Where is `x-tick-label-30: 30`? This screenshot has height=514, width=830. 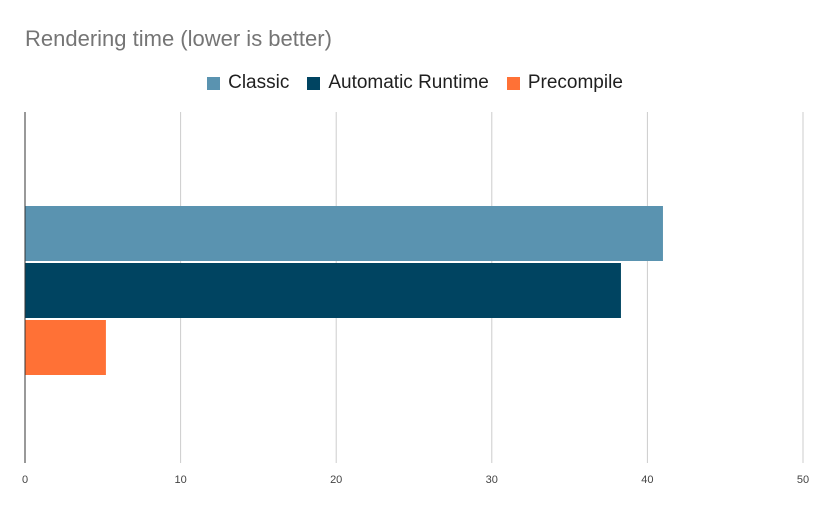
x-tick-label-30: 30 is located at coordinates (492, 480).